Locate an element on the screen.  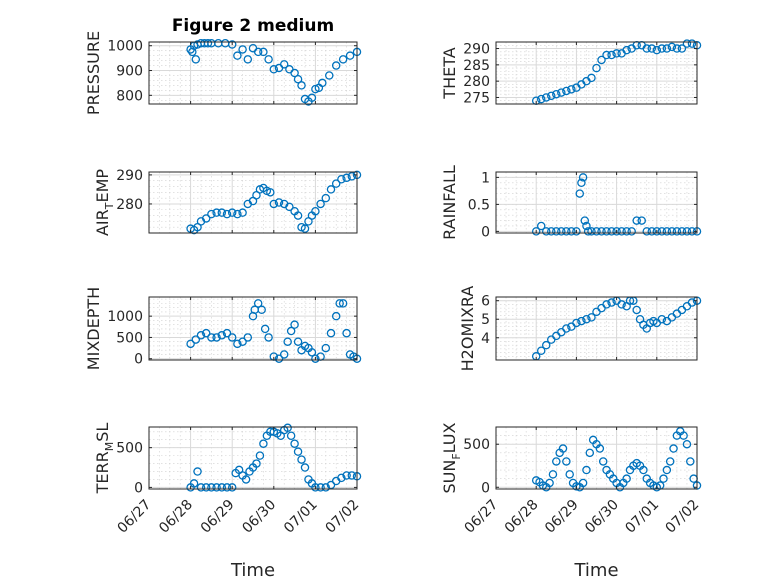
x-tick-label: 06/28 is located at coordinates (176, 517).